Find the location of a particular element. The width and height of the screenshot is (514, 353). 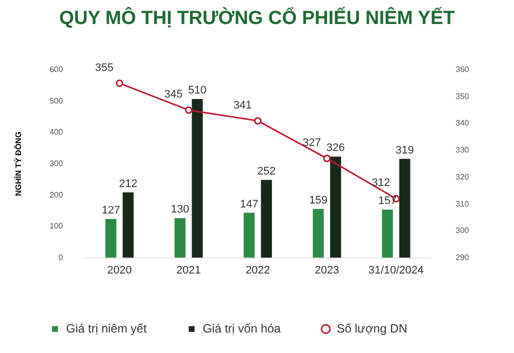

y2-tick-label: 310 is located at coordinates (463, 203).